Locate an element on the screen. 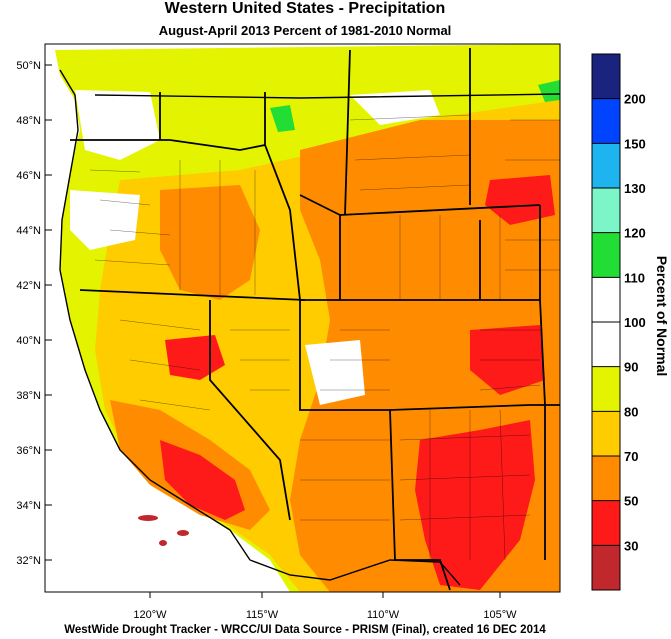 The image size is (671, 639). lat-label-34: 34°N is located at coordinates (28, 506).